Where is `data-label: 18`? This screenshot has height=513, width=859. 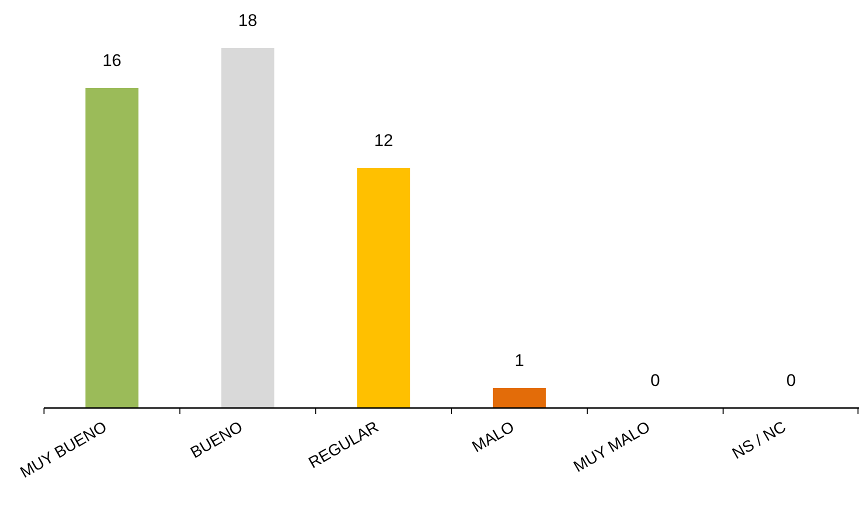 data-label: 18 is located at coordinates (248, 20).